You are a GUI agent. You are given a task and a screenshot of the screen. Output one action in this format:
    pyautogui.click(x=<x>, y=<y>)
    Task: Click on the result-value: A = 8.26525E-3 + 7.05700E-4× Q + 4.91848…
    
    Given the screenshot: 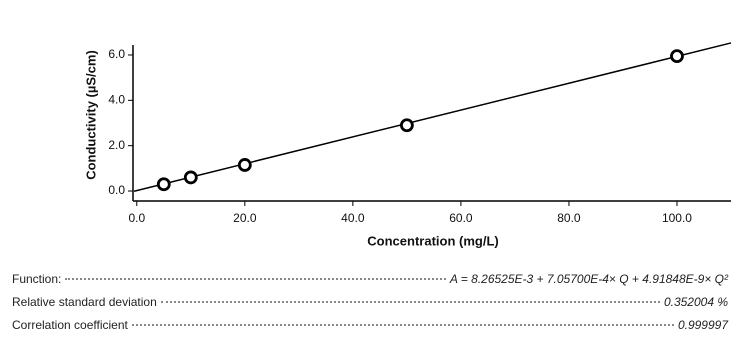 What is the action you would take?
    pyautogui.click(x=588, y=279)
    